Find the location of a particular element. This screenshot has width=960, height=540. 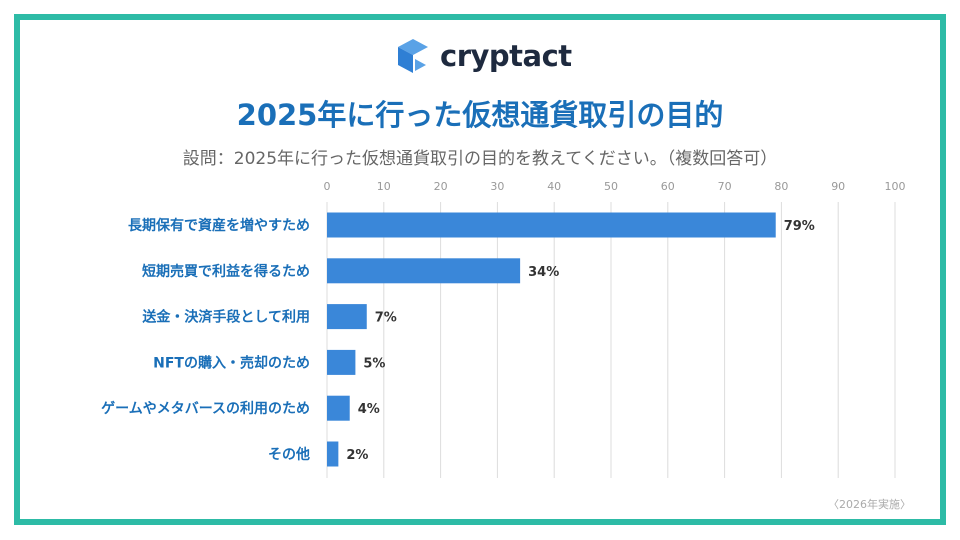

category-label: その他 is located at coordinates (289, 454).